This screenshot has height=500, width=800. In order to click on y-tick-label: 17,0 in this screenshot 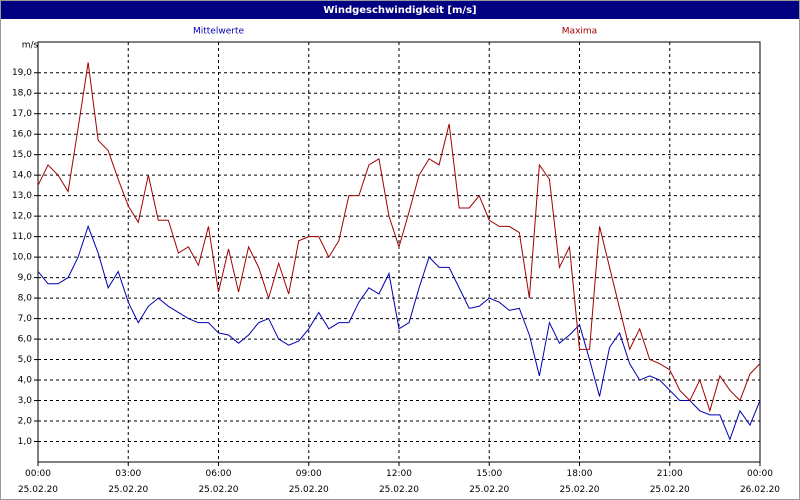, I will do `click(22, 114)`.